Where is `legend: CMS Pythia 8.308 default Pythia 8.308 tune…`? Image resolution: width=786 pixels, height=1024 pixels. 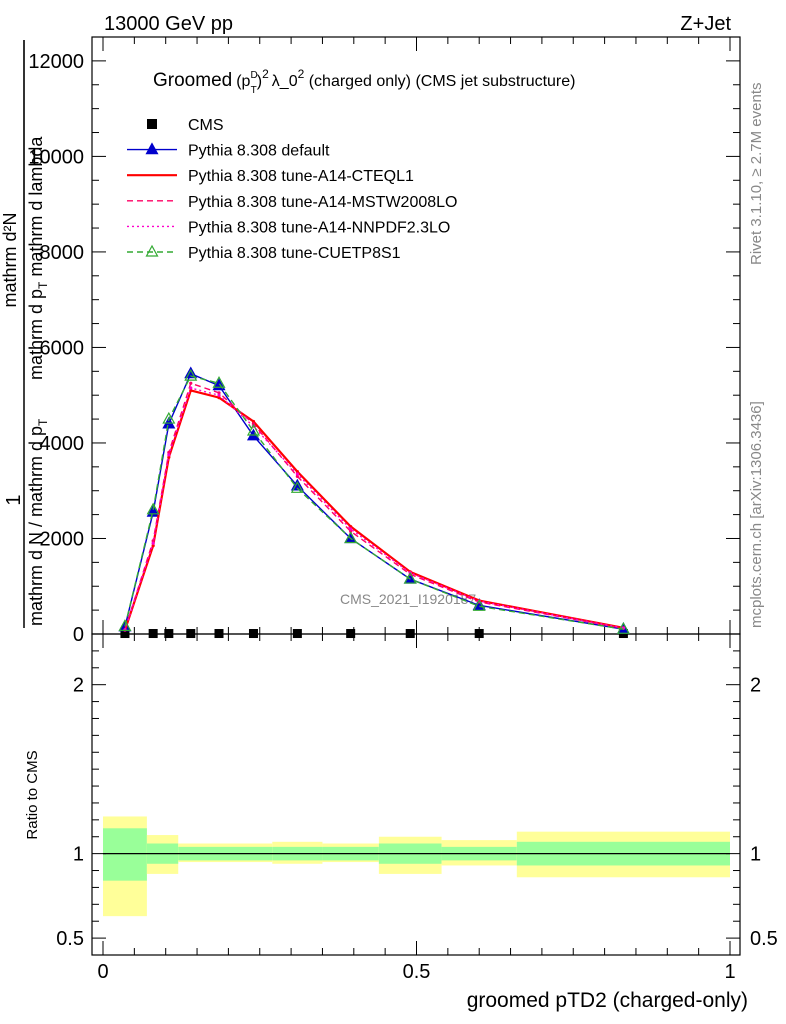
legend: CMS Pythia 8.308 default Pythia 8.308 tune… is located at coordinates (292, 189).